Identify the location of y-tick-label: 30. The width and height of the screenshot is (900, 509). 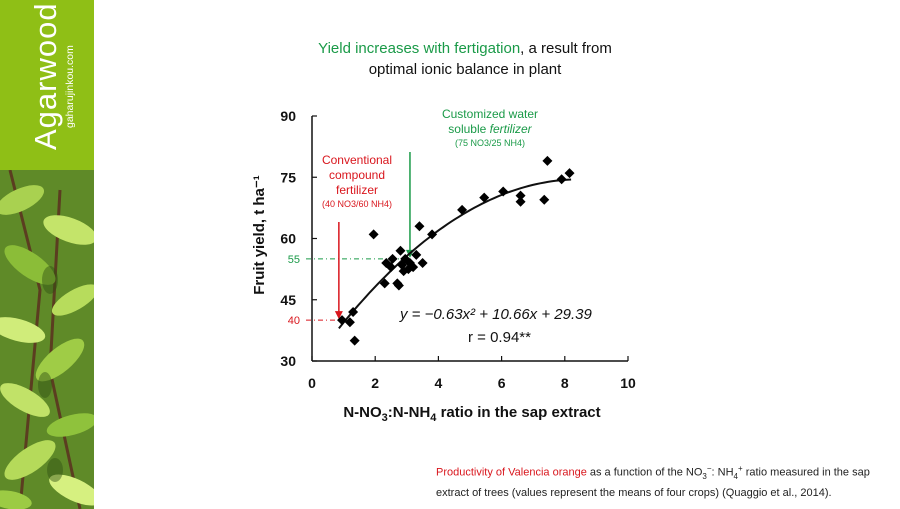
(288, 361).